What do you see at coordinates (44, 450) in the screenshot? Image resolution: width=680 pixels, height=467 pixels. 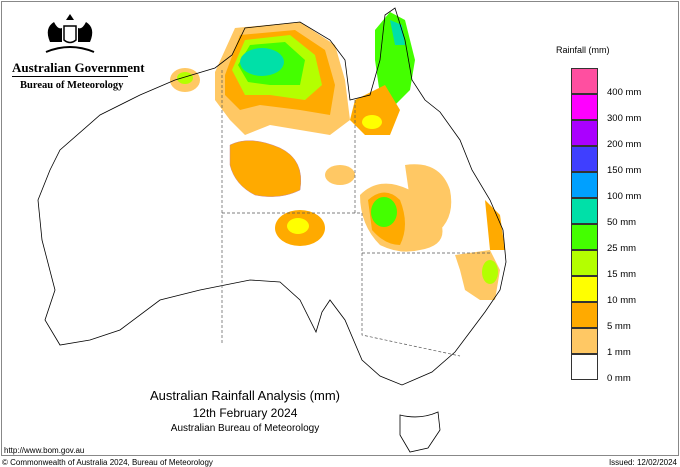 I see `website-link: http://www.bom.gov.au` at bounding box center [44, 450].